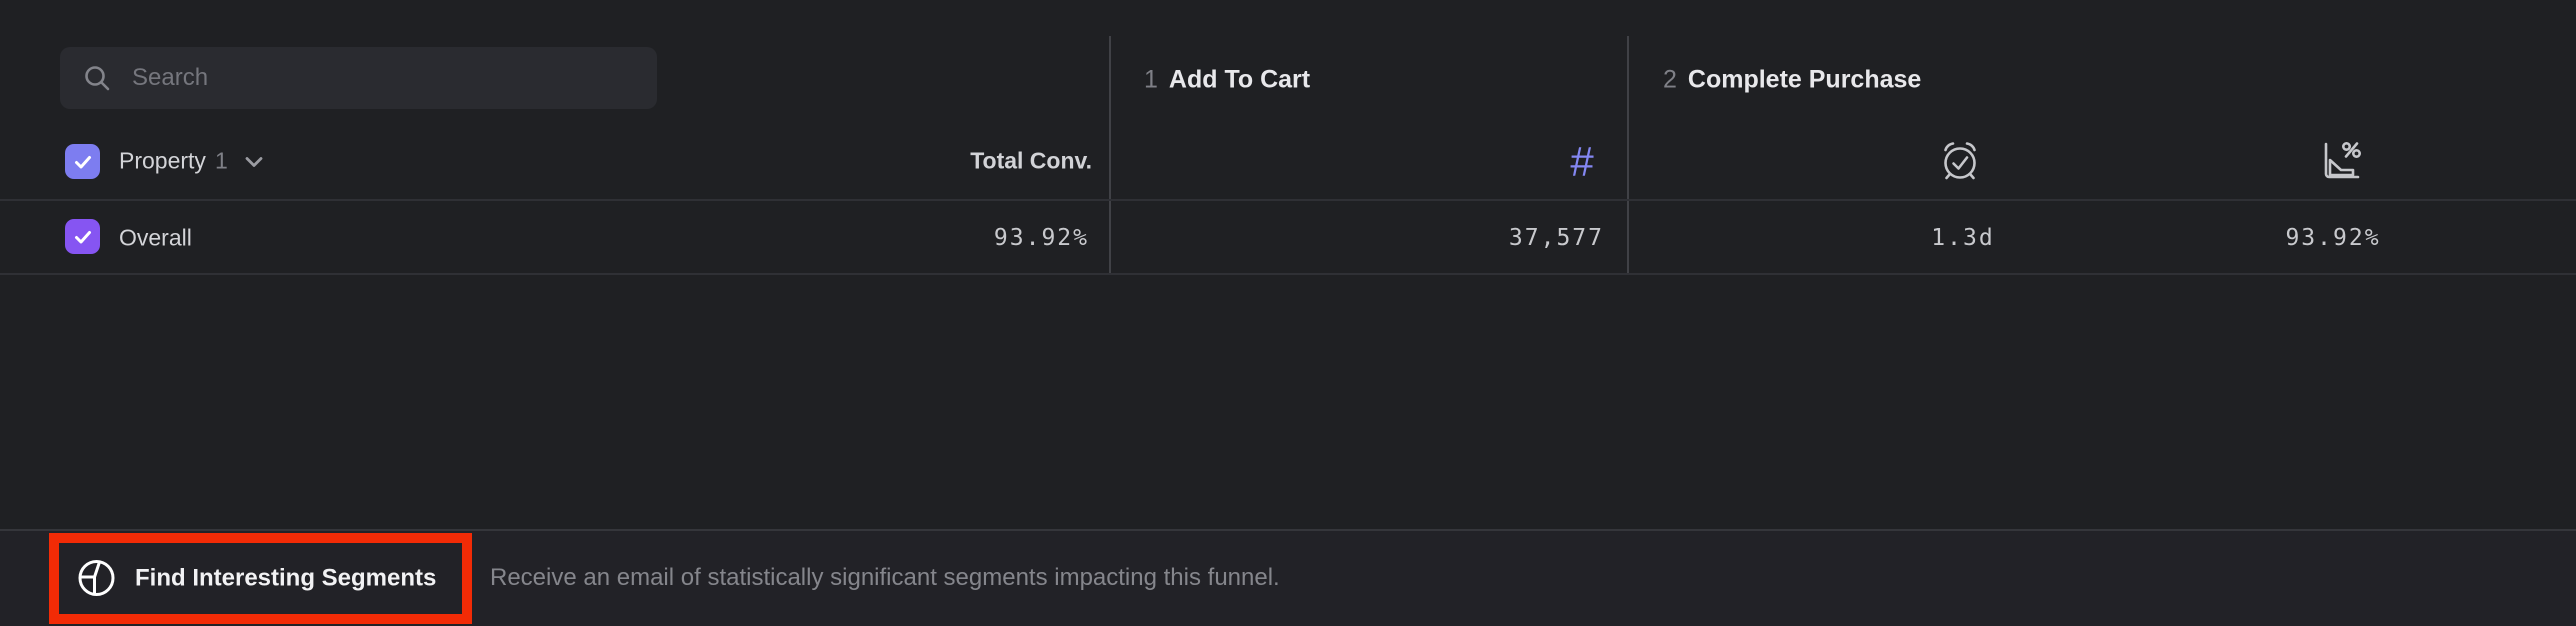  What do you see at coordinates (1041, 238) in the screenshot?
I see `overall-total-conv-value: 93.92%` at bounding box center [1041, 238].